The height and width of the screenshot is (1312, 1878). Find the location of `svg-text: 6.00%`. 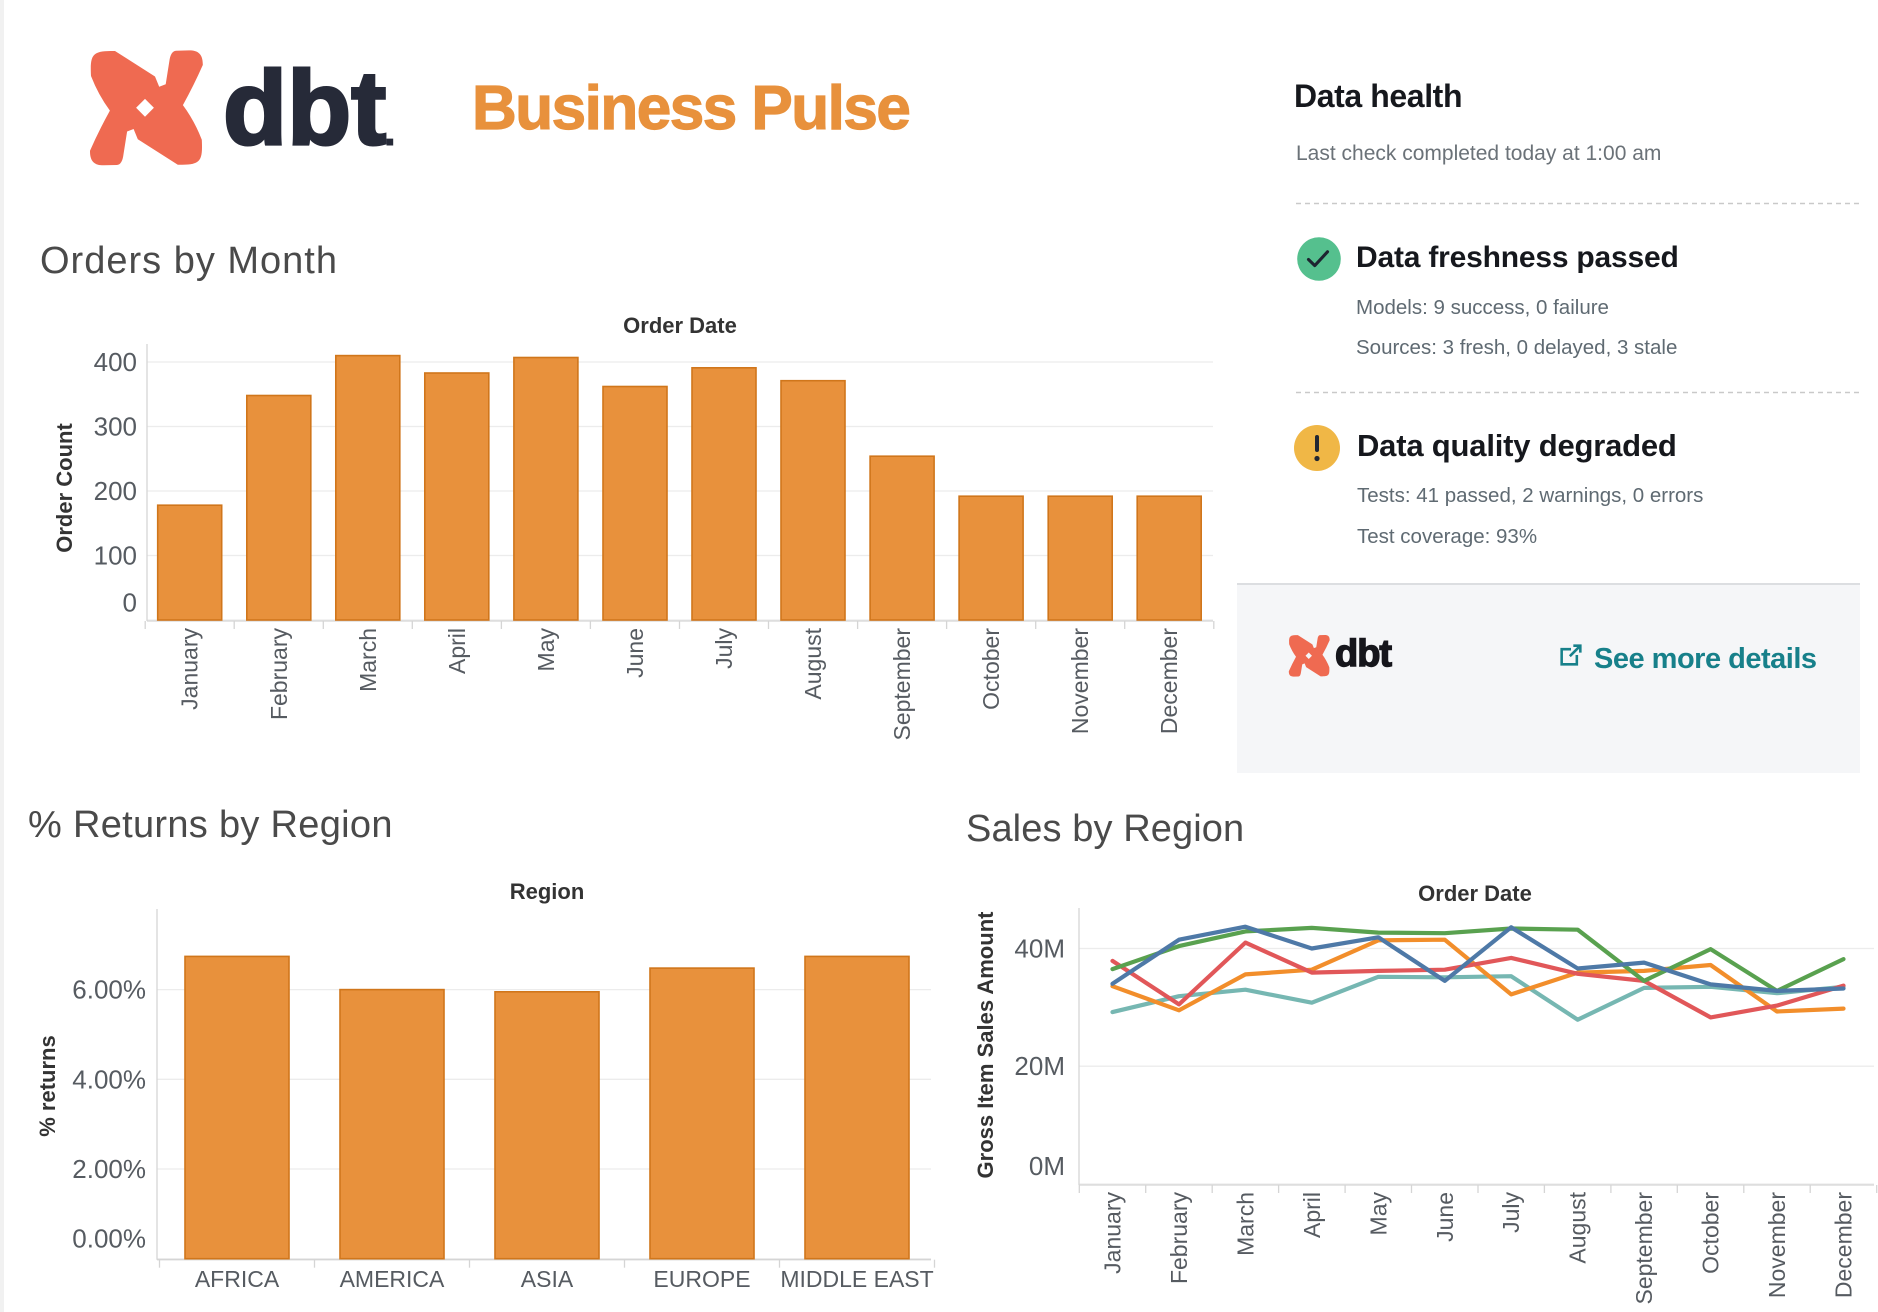

svg-text: 6.00% is located at coordinates (109, 990).